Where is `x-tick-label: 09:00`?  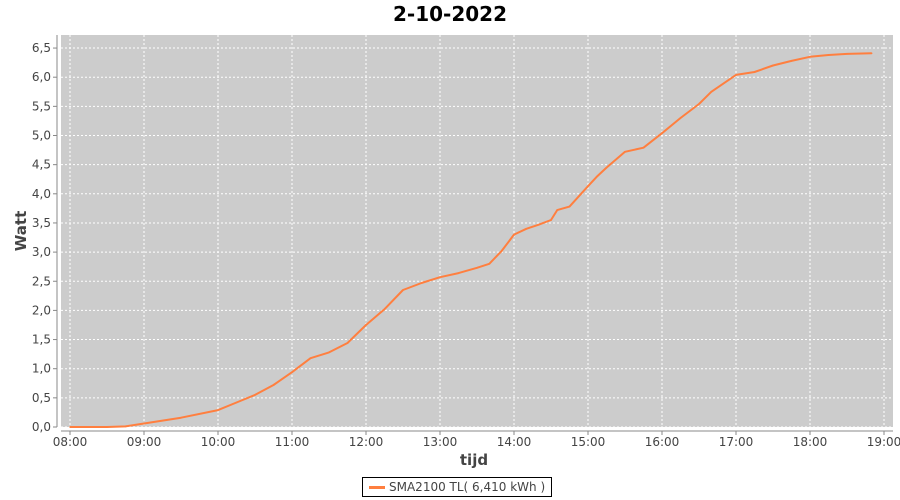 x-tick-label: 09:00 is located at coordinates (144, 442).